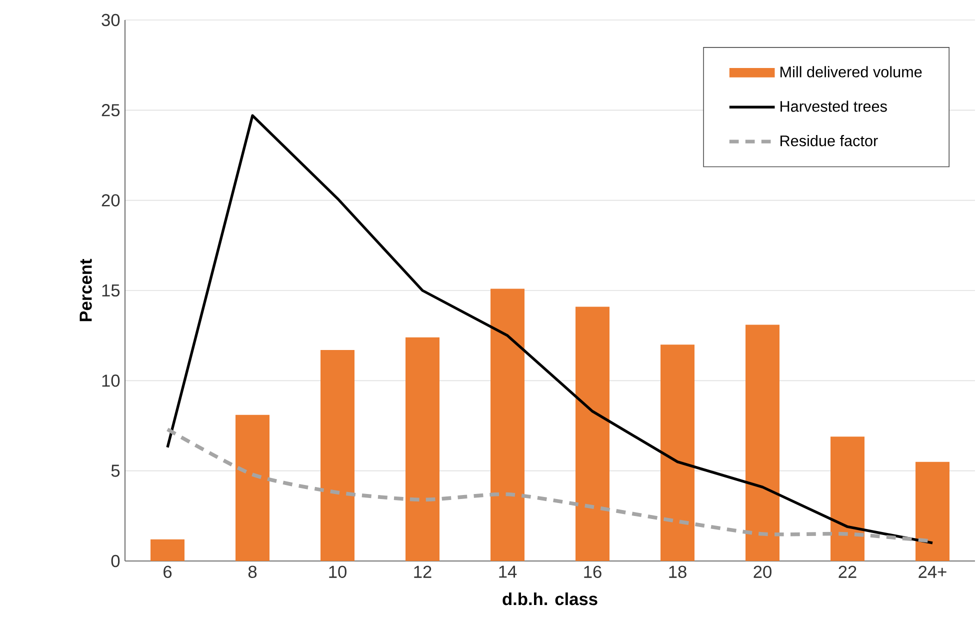 Image resolution: width=979 pixels, height=640 pixels. Describe the element at coordinates (115, 561) in the screenshot. I see `y-tick-label: 0` at that location.